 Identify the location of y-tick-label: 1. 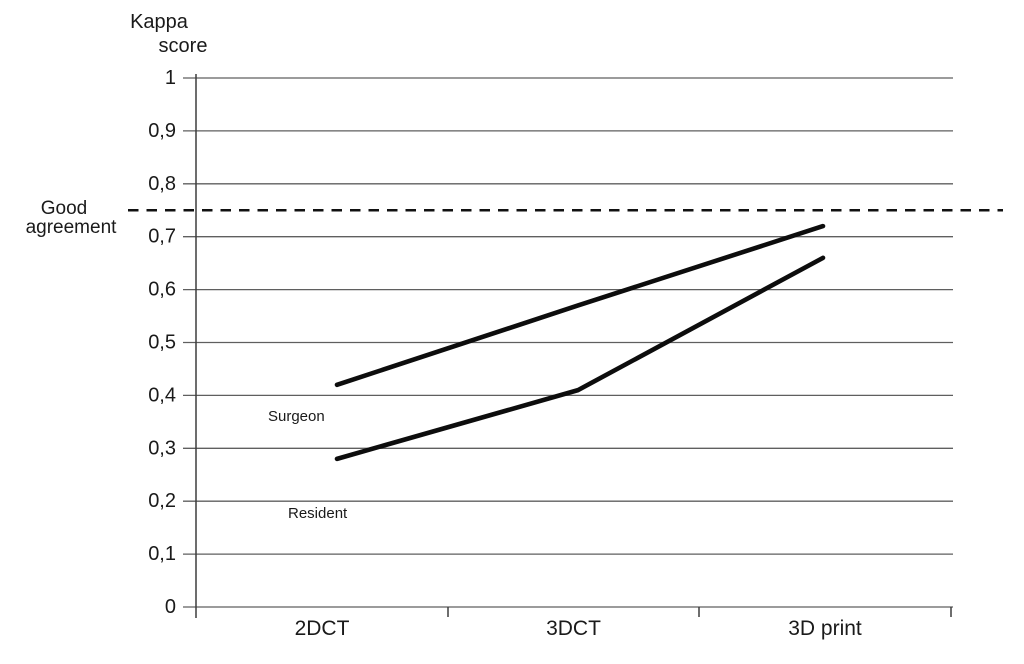
(170, 78).